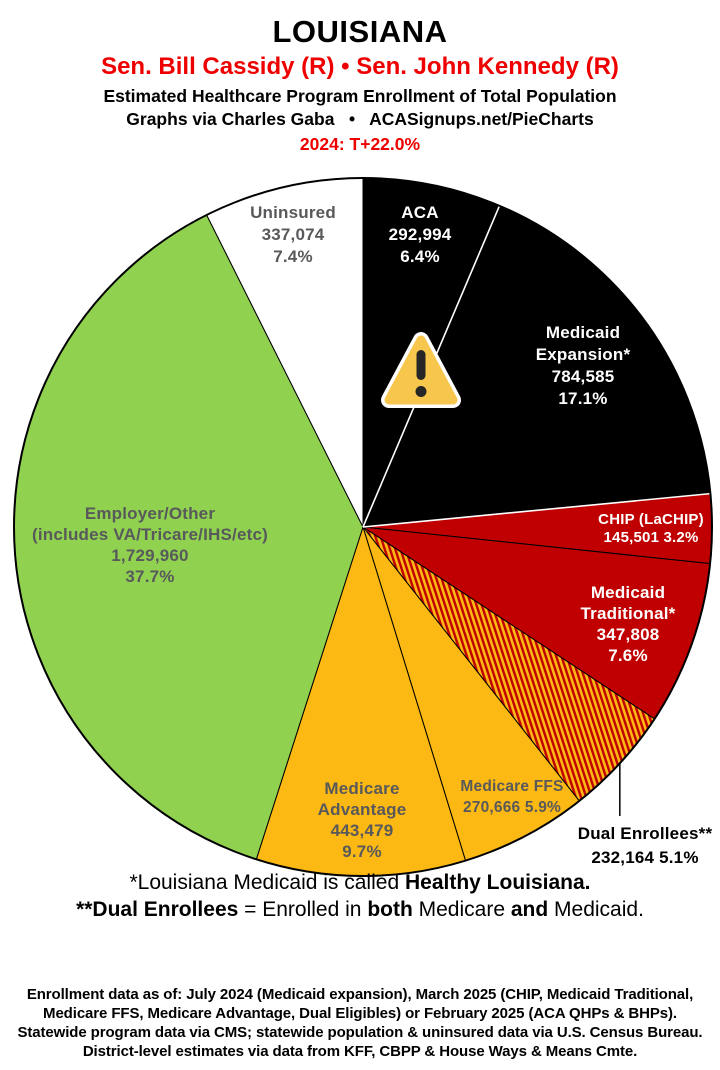 The height and width of the screenshot is (1070, 720). Describe the element at coordinates (628, 655) in the screenshot. I see `label-line: 7.6%` at that location.